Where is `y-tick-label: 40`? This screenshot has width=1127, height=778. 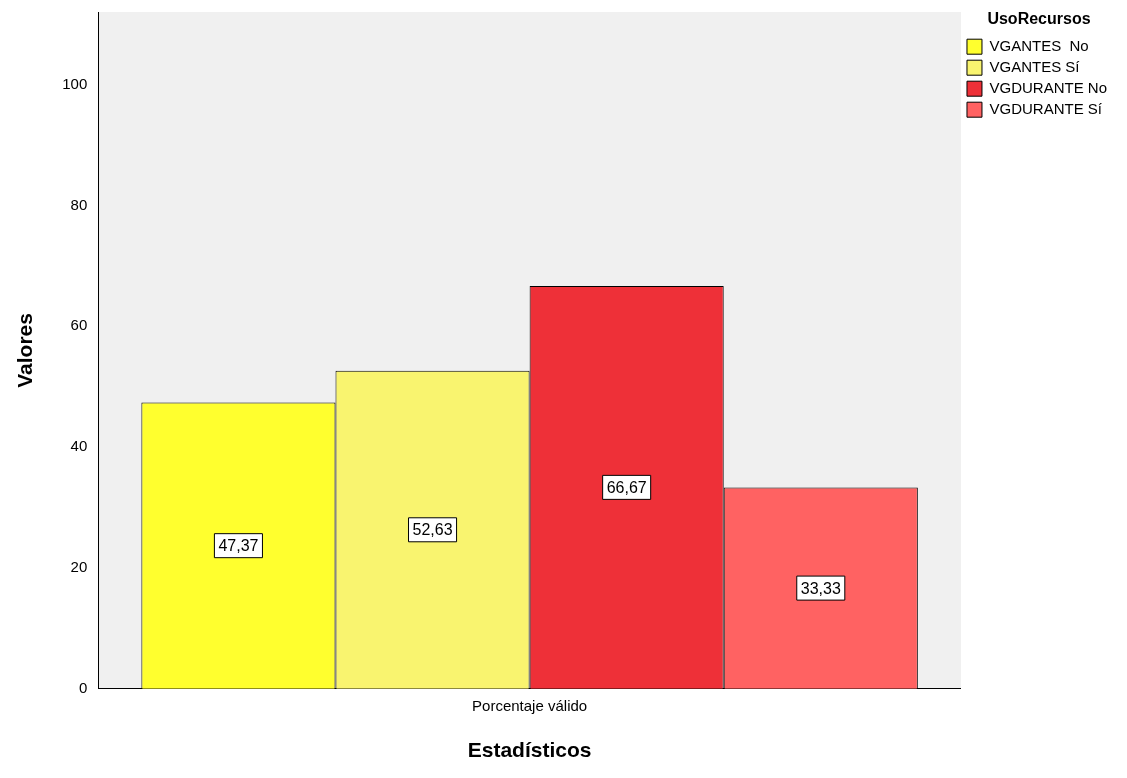 y-tick-label: 40 is located at coordinates (79, 446).